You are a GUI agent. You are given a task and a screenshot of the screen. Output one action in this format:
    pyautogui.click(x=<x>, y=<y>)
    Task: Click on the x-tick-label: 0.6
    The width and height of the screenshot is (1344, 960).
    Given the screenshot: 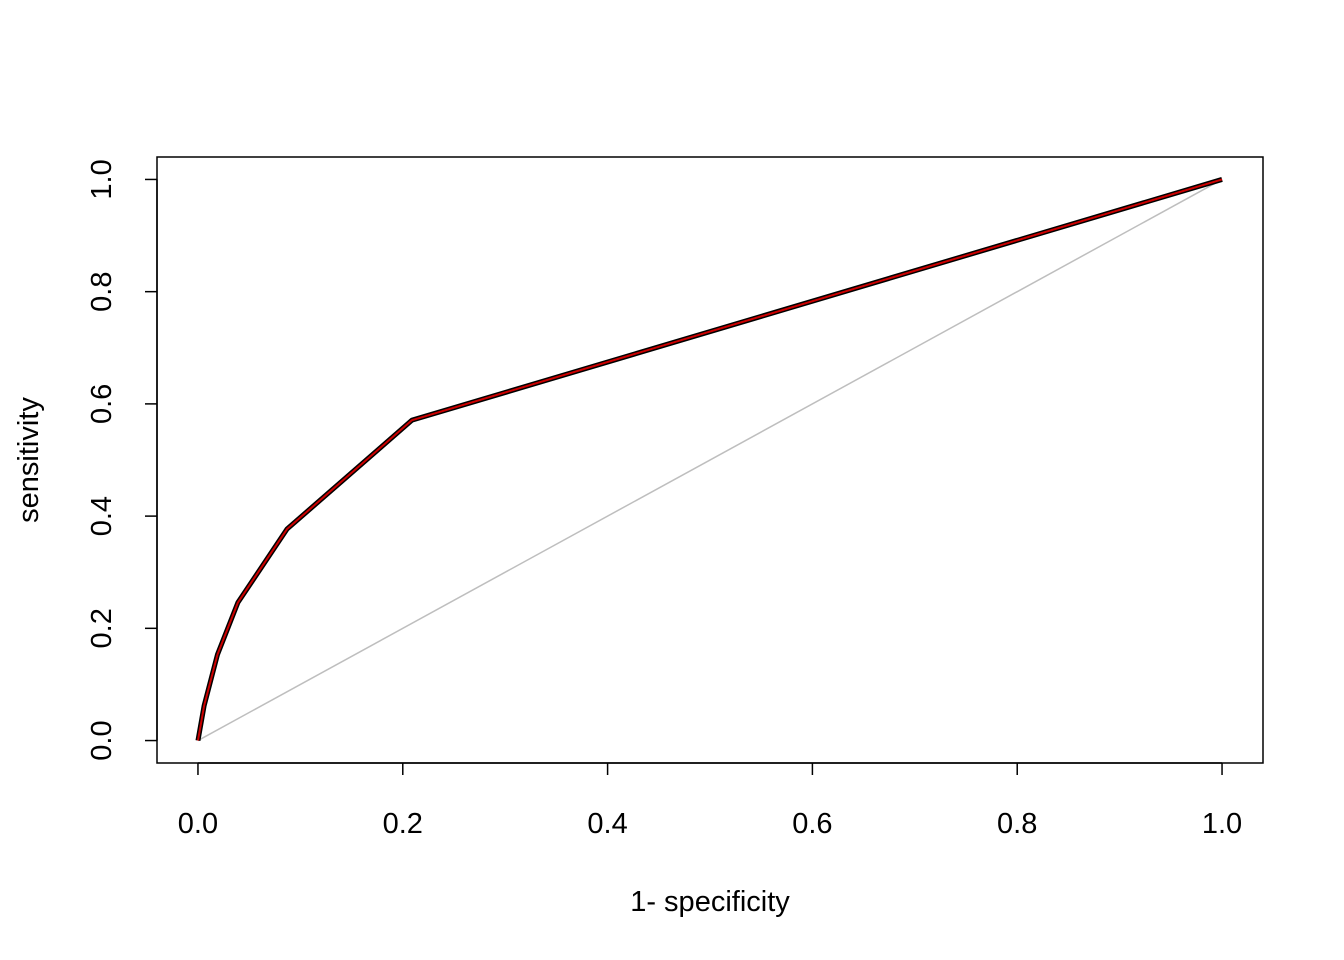 What is the action you would take?
    pyautogui.click(x=812, y=824)
    